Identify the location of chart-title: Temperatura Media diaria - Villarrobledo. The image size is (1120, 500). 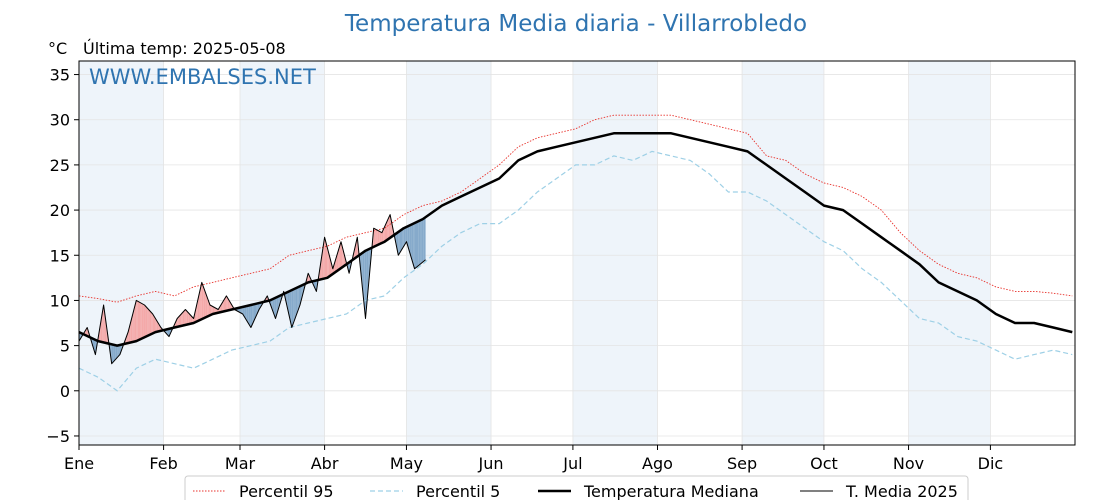
(575, 24).